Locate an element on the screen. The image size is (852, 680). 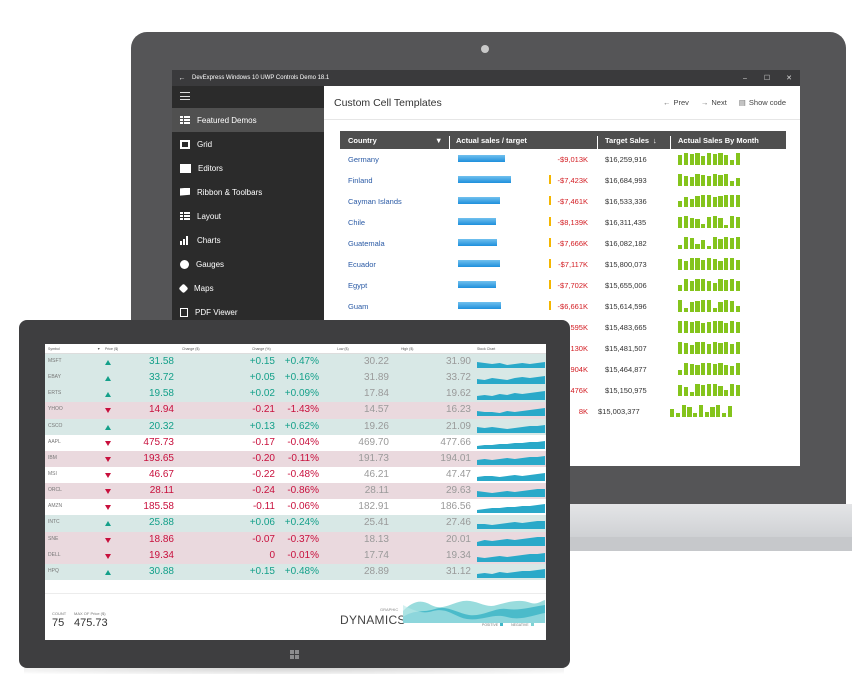
stock-row: CSCO 20.32 +0.13 +0.62% 19.26 21.09 is located at coordinates (295, 426).